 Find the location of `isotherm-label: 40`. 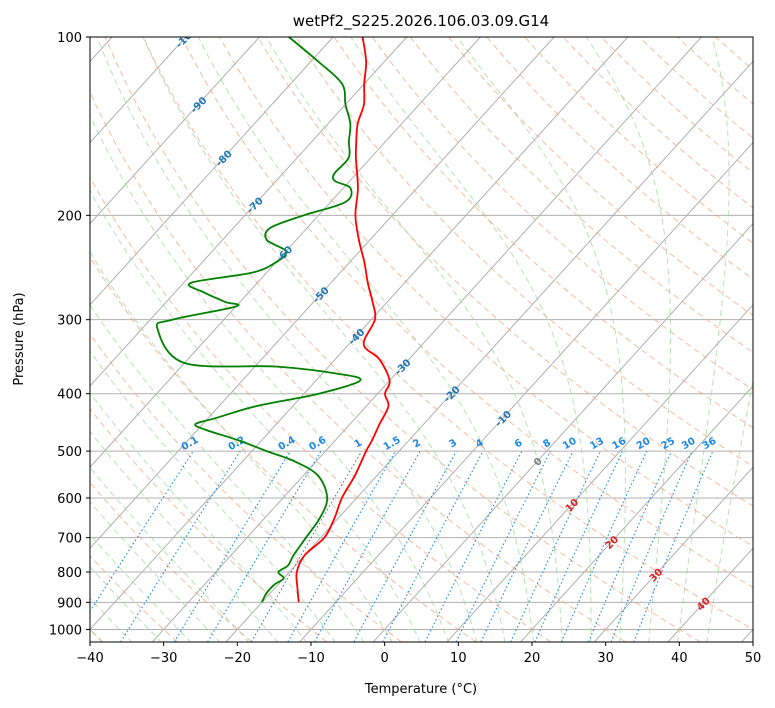

isotherm-label: 40 is located at coordinates (704, 605).